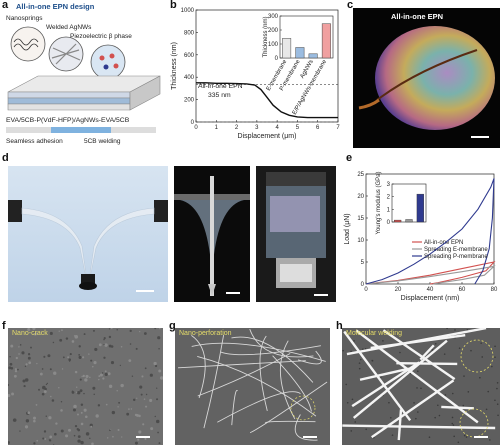 This screenshot has width=500, height=445. What do you see at coordinates (277, 128) in the screenshot?
I see `x-tick-label: 4` at bounding box center [277, 128].